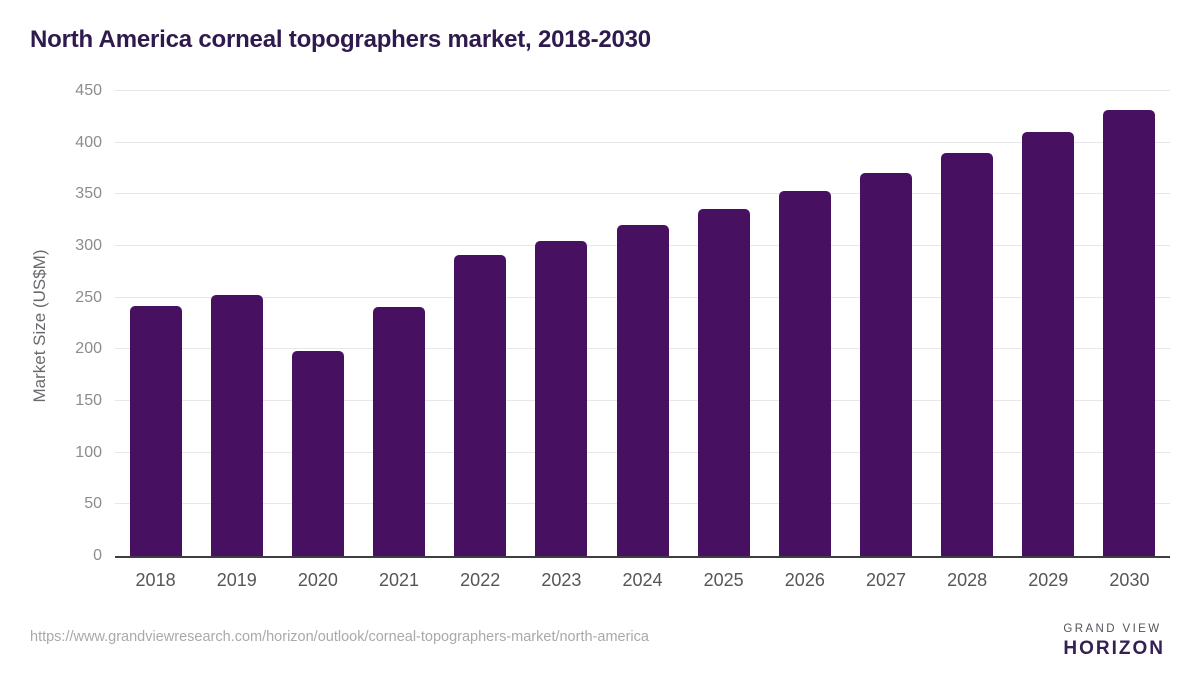  Describe the element at coordinates (39, 326) in the screenshot. I see `y-axis-label: Market Size (US$M)` at that location.